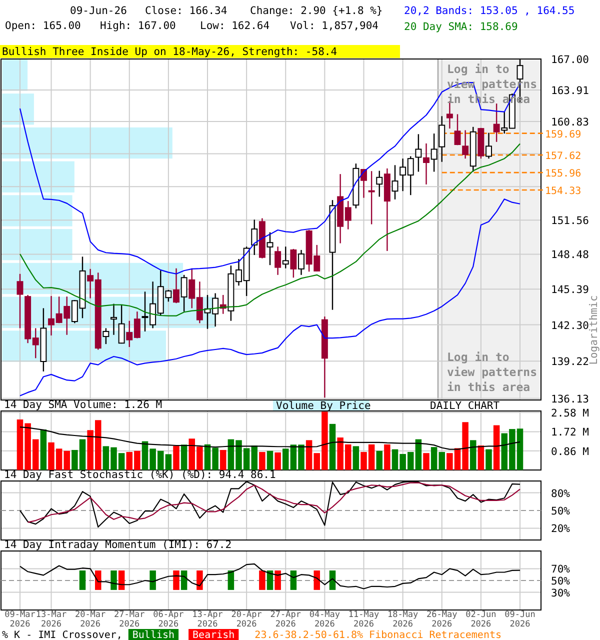 This screenshot has width=600, height=640. Describe the element at coordinates (561, 494) in the screenshot. I see `y-tick-label: 80%` at that location.